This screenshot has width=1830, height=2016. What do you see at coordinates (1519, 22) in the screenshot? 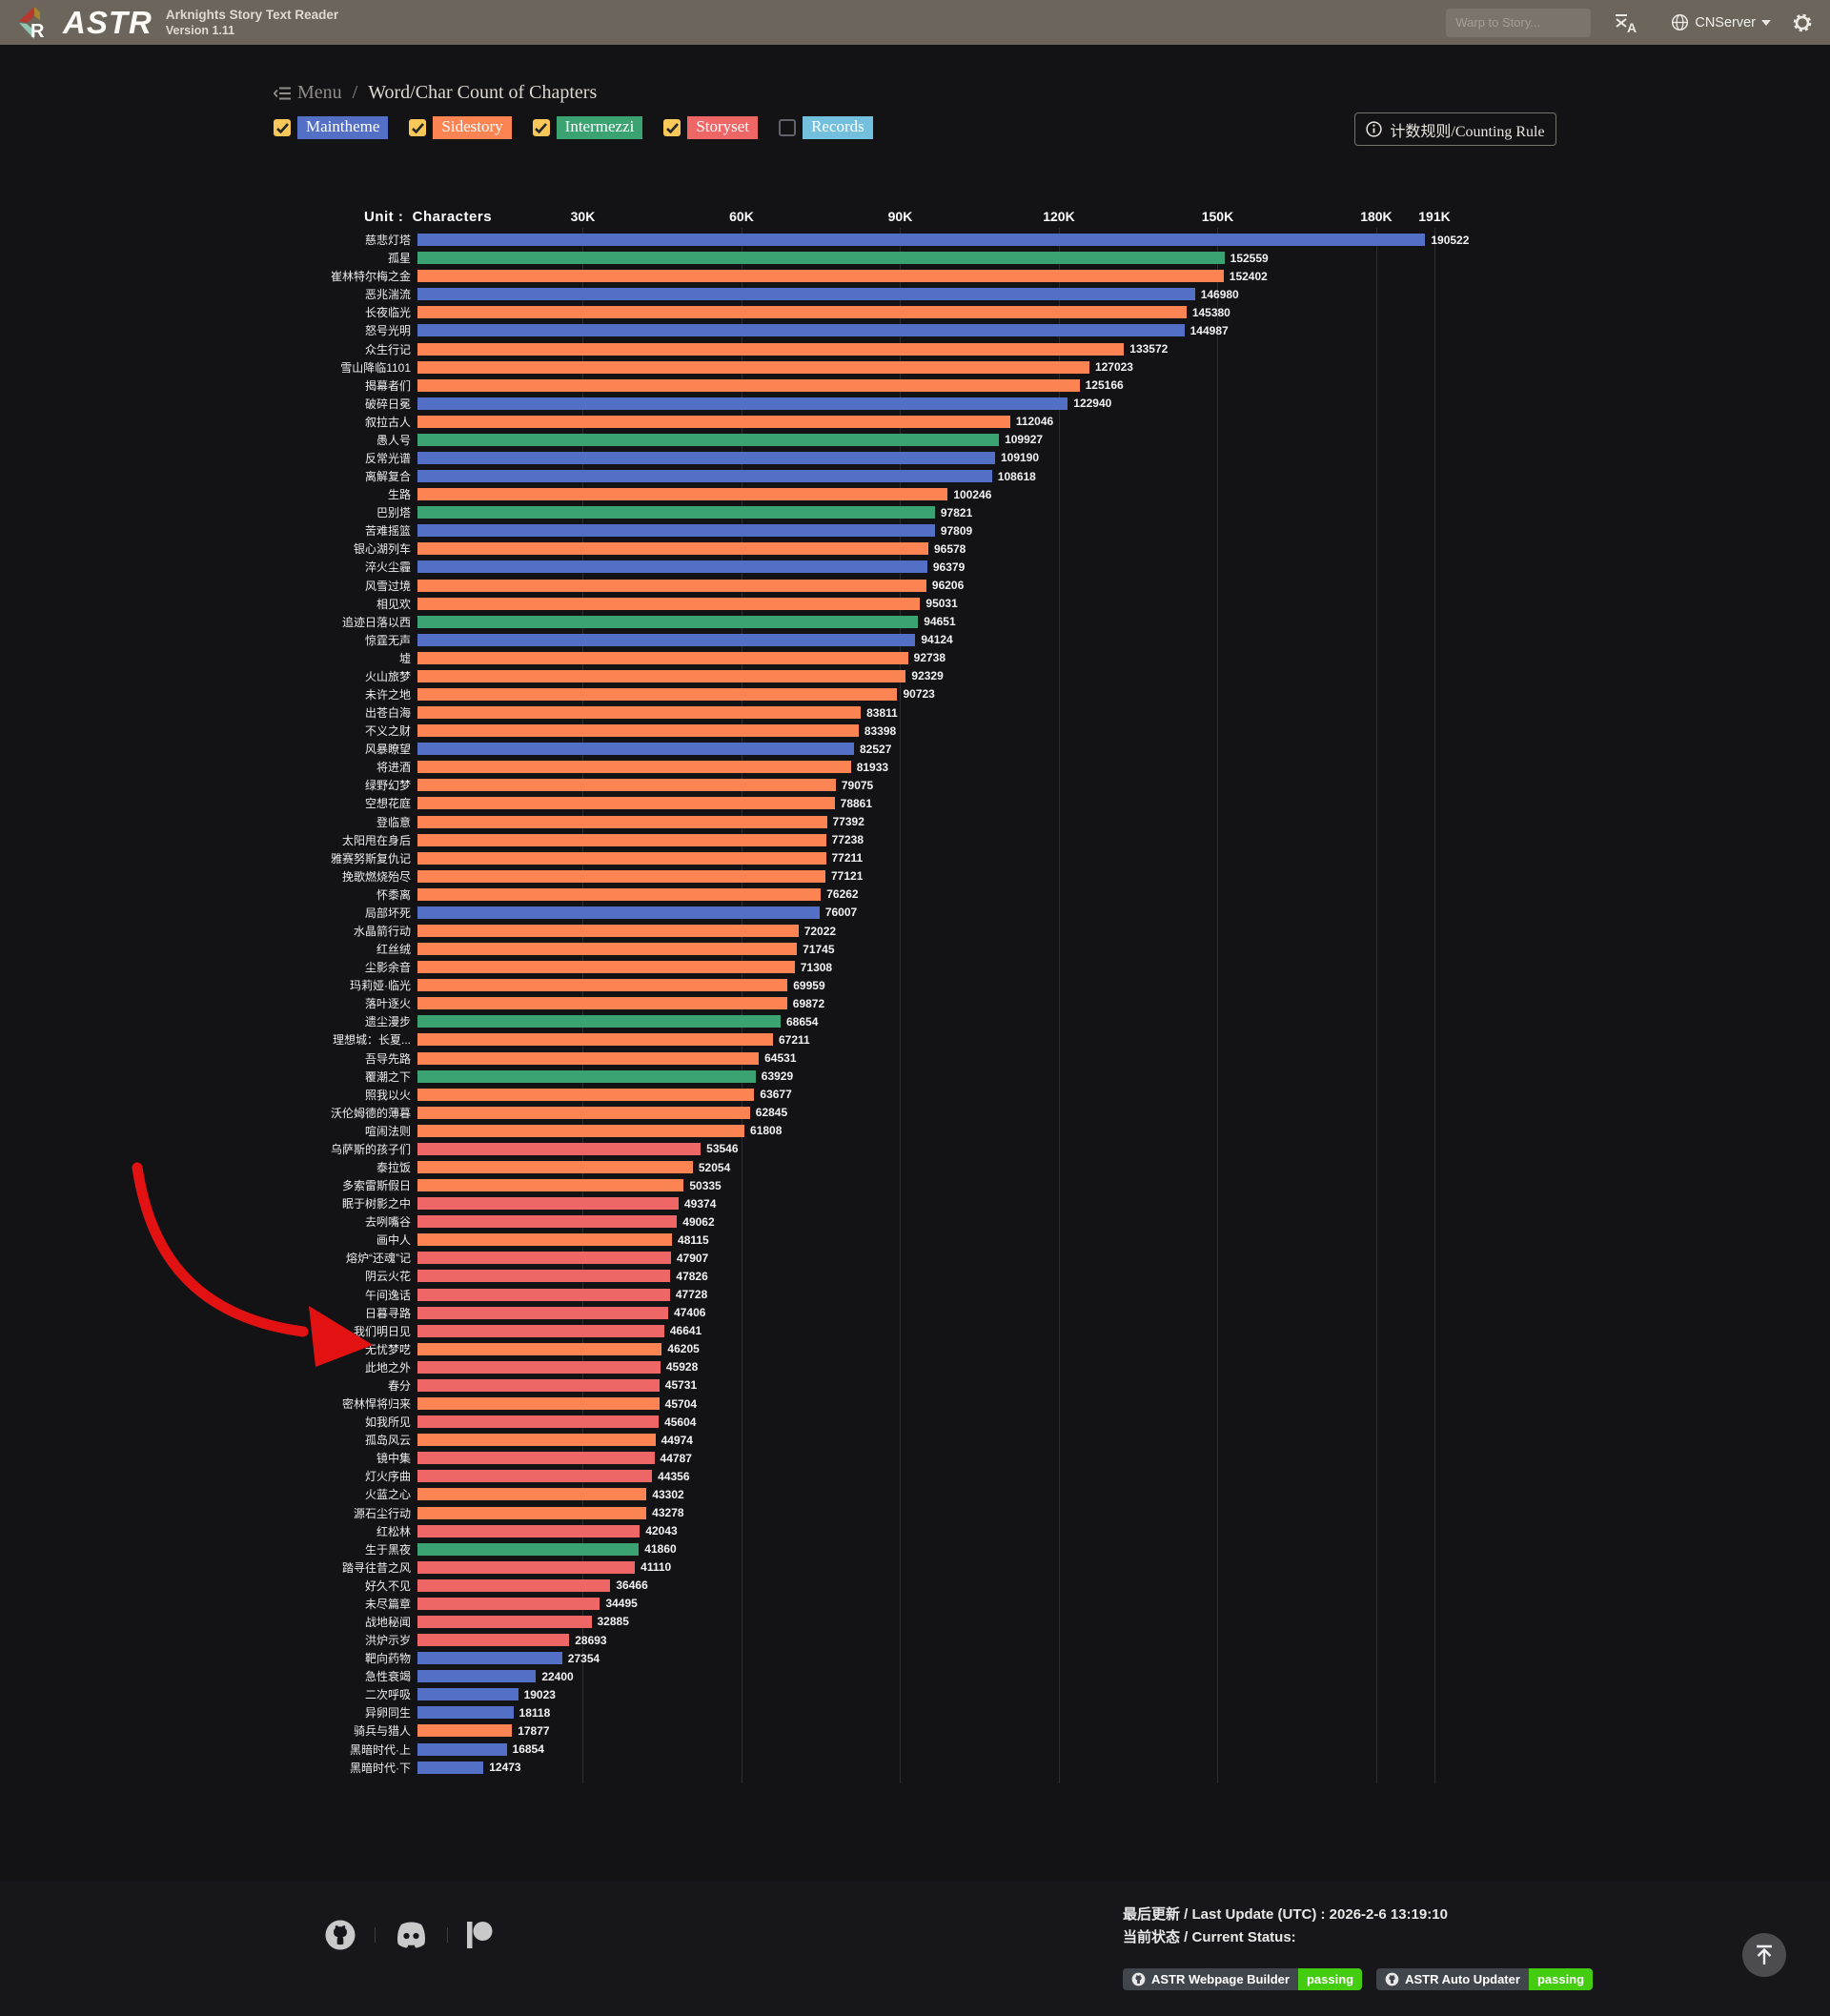
I see `story-search-input` at bounding box center [1519, 22].